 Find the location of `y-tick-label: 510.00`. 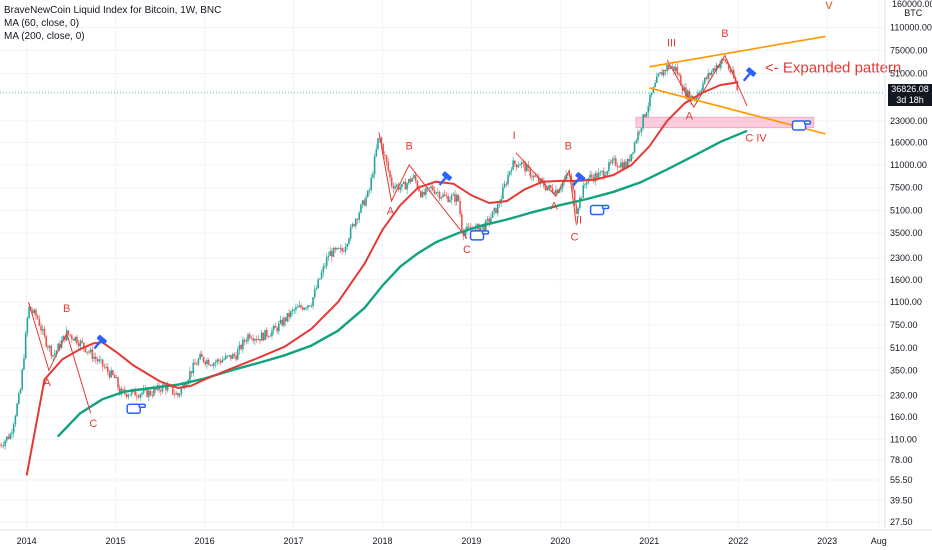

y-tick-label: 510.00 is located at coordinates (904, 348).